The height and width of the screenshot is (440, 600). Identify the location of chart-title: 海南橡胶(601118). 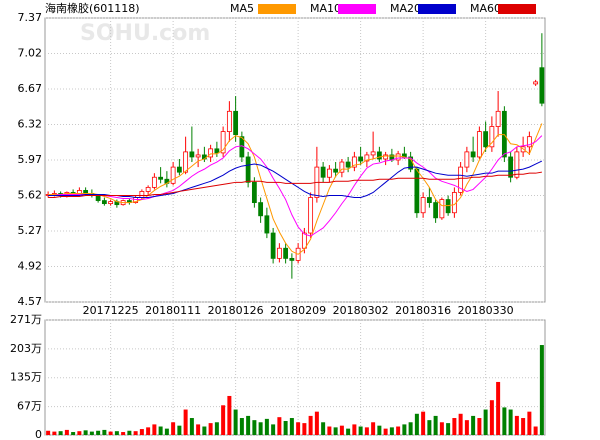
(92, 8).